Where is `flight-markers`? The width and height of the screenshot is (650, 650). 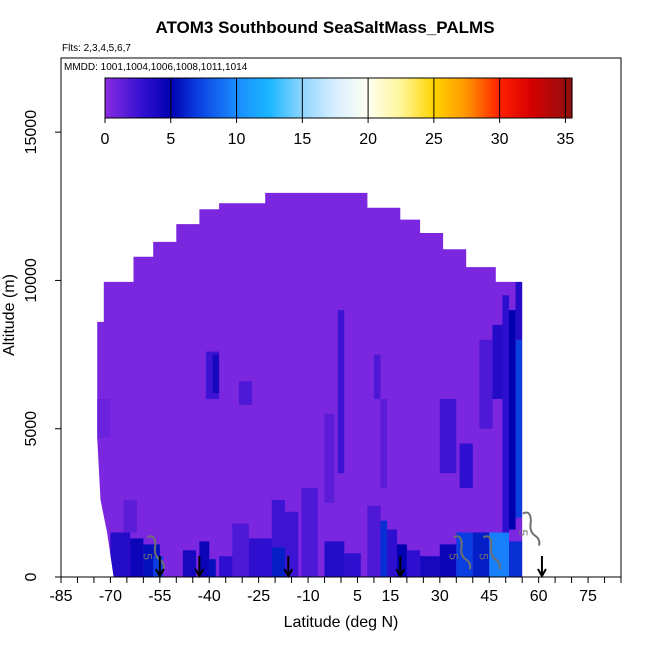
flight-markers is located at coordinates (350, 567).